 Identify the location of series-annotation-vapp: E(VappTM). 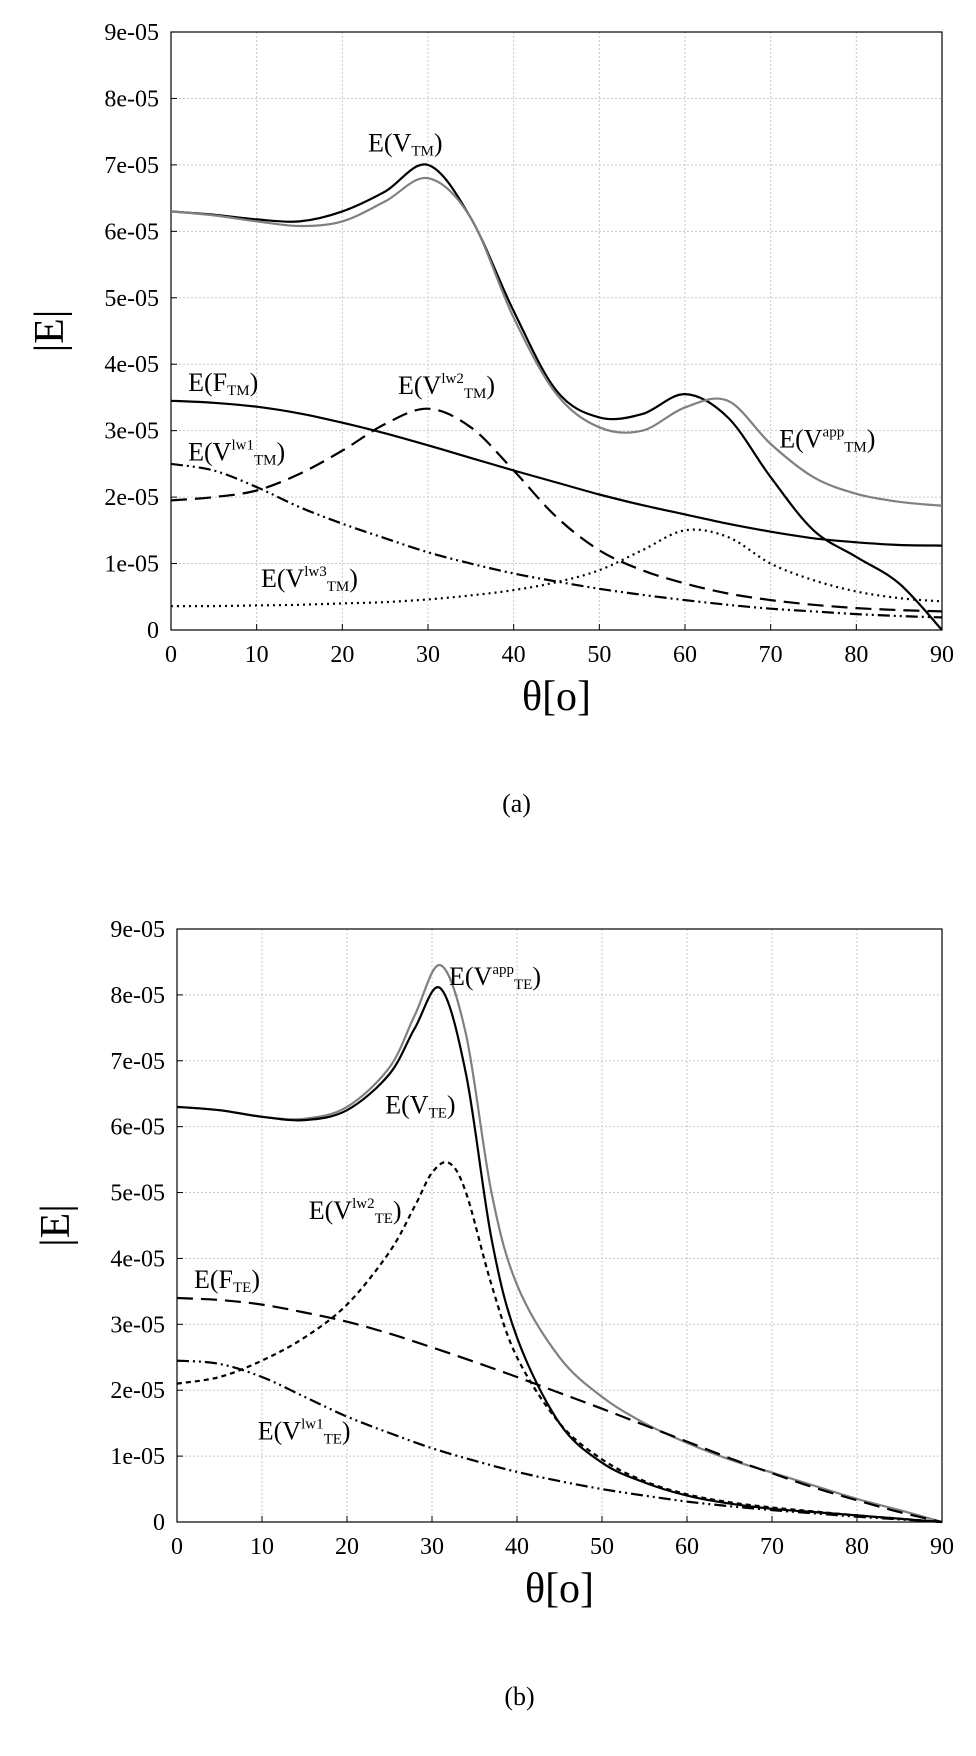
(827, 439).